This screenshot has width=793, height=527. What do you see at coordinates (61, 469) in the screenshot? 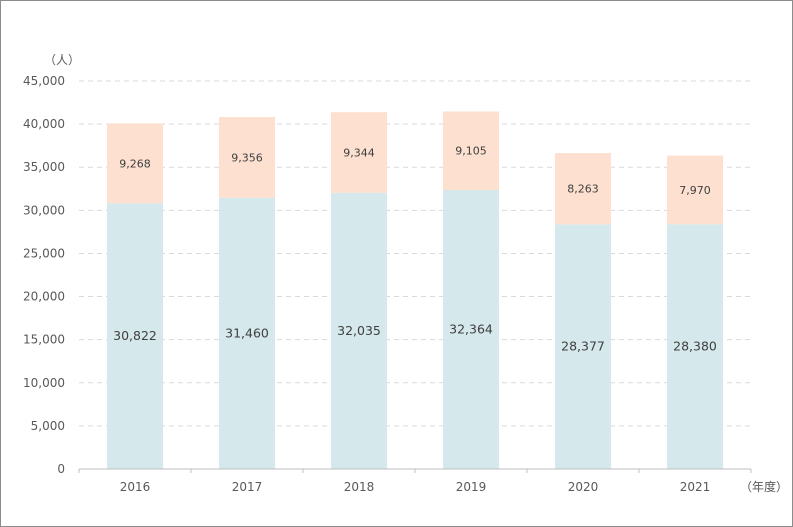
I see `y-tick-label: 0` at bounding box center [61, 469].